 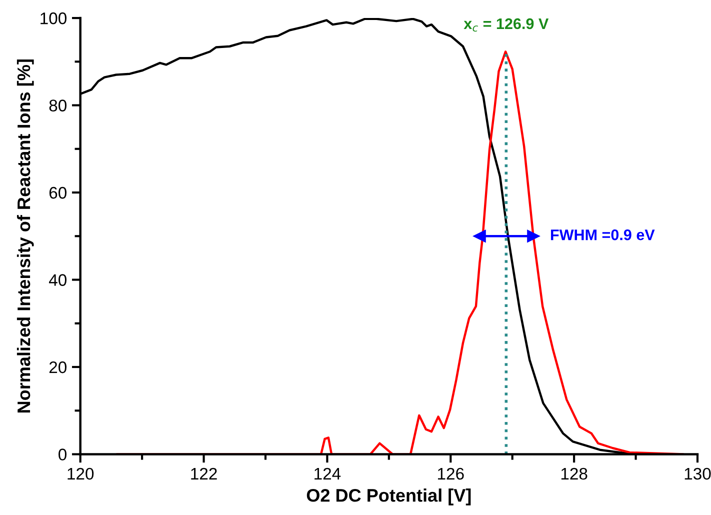 What do you see at coordinates (388, 497) in the screenshot?
I see `x-axis-title: O2 DC Potential [V]` at bounding box center [388, 497].